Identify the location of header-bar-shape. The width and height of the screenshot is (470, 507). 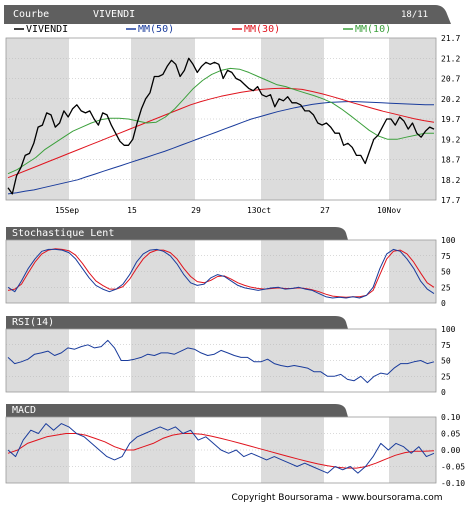
(227, 14).